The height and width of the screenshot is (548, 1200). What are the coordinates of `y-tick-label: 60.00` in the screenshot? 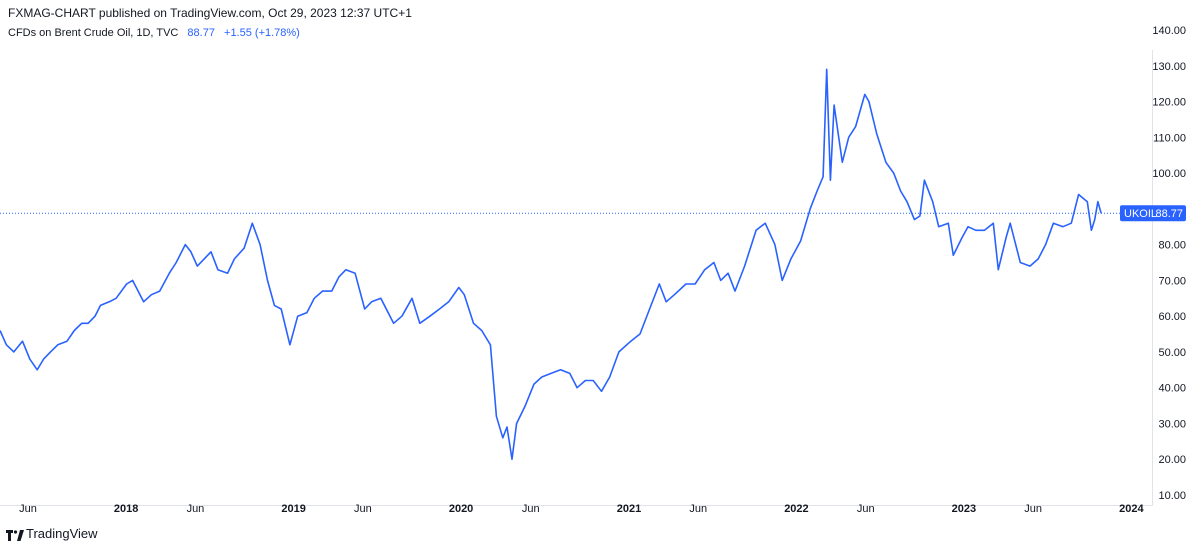 It's located at (1172, 317).